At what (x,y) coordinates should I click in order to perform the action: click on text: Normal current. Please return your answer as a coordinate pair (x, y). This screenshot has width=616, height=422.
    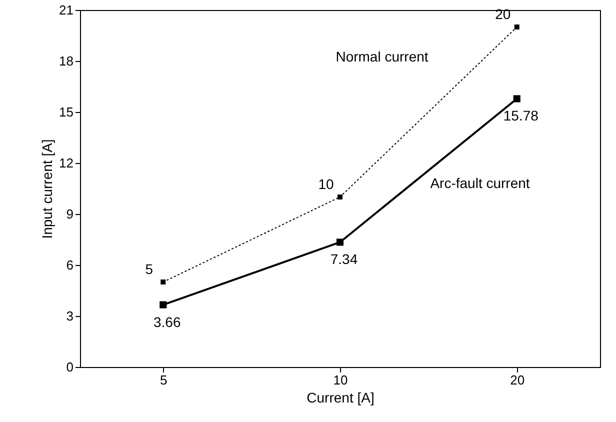
    Looking at the image, I should click on (382, 56).